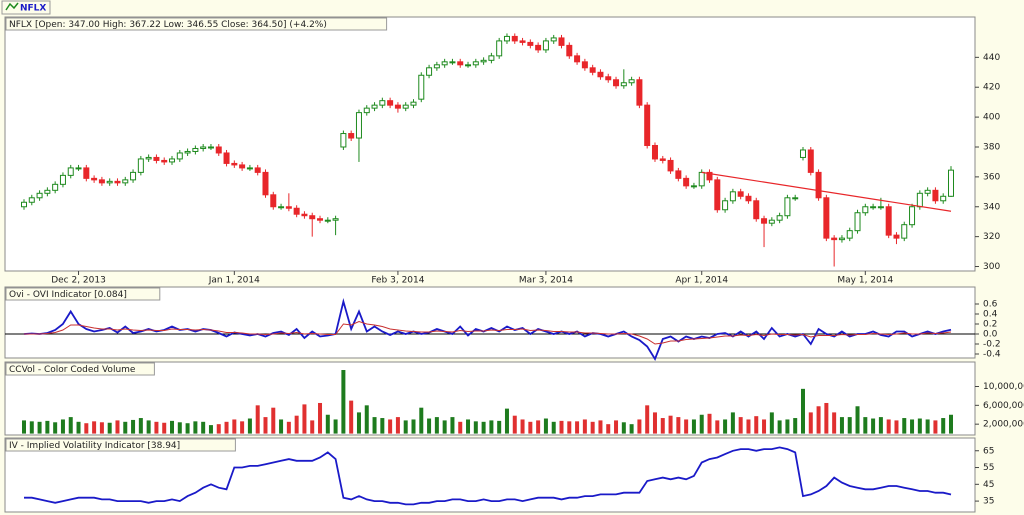  I want to click on y-tick-label: 400, so click(991, 118).